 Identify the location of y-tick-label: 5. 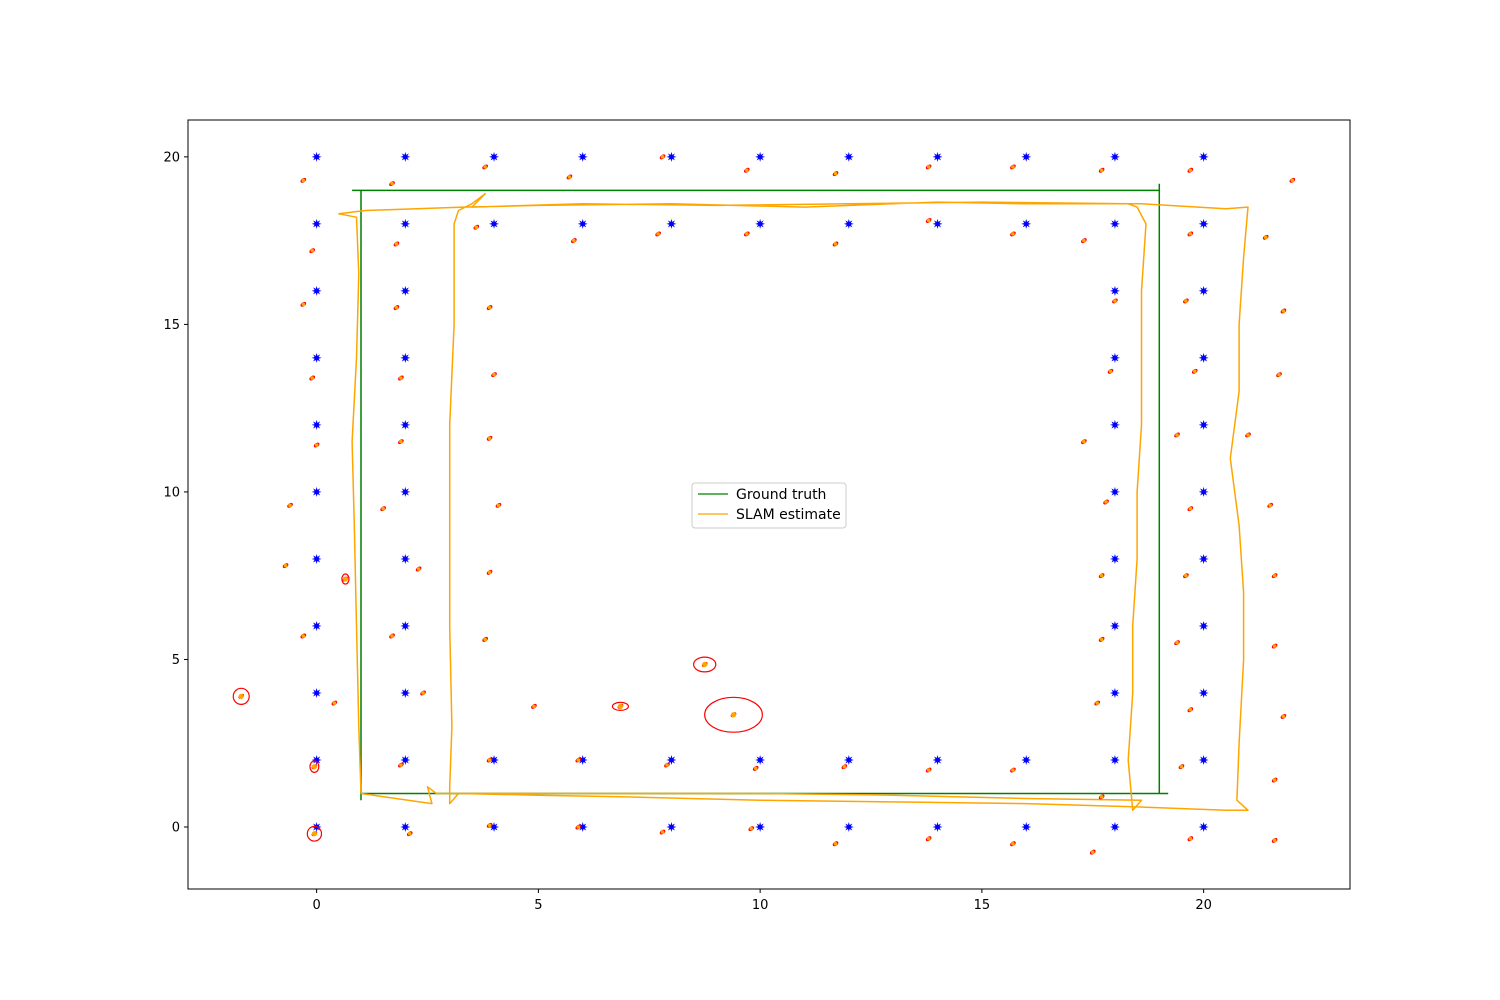
(176, 660).